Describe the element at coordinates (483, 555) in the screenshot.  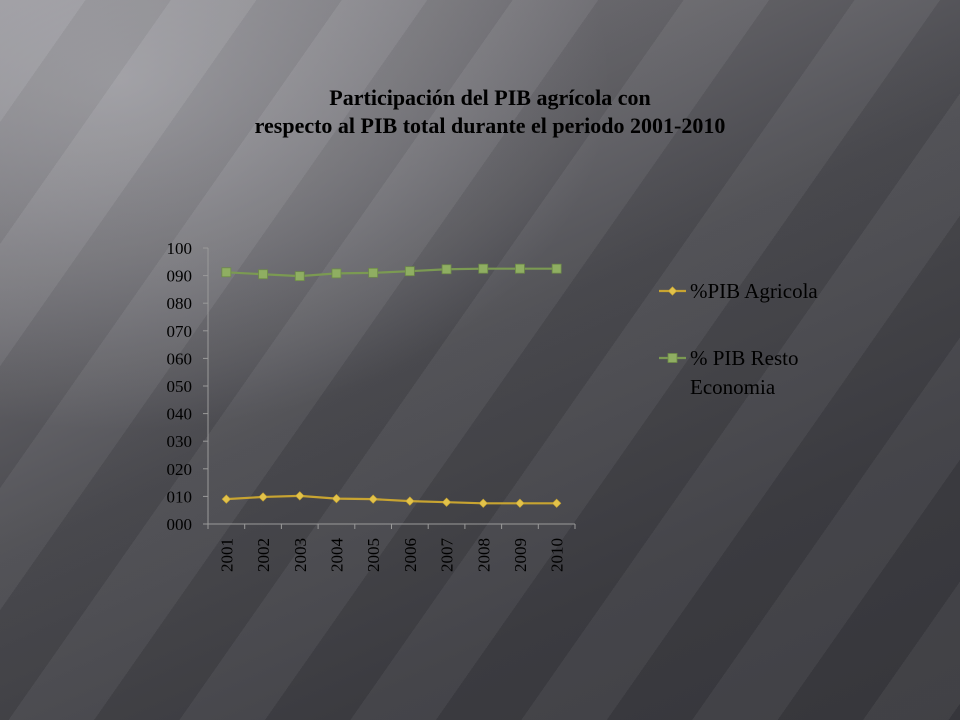
I see `x-tick-label: 2008` at that location.